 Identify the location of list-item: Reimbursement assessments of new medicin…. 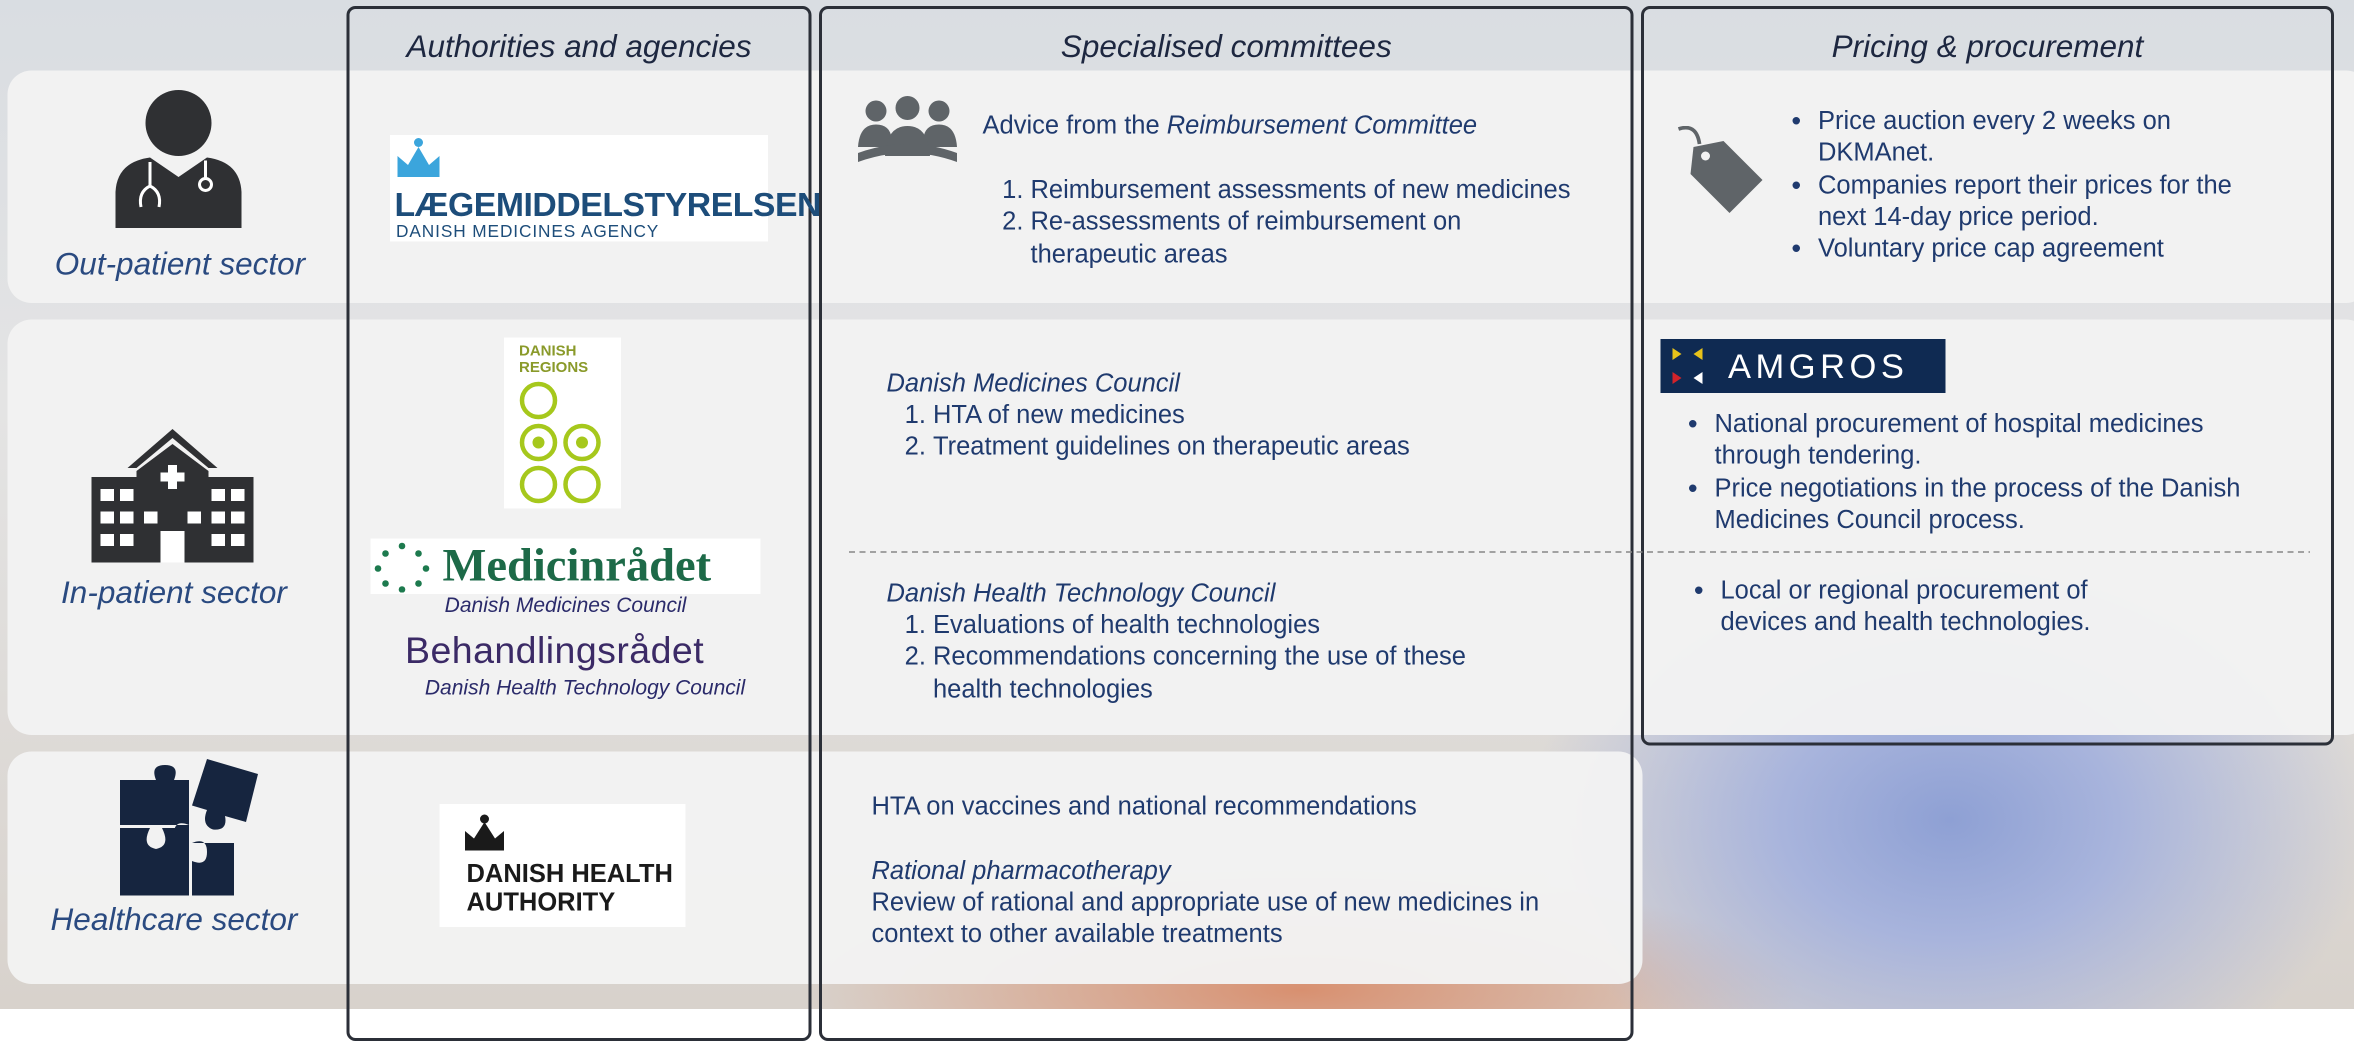
(1322, 190).